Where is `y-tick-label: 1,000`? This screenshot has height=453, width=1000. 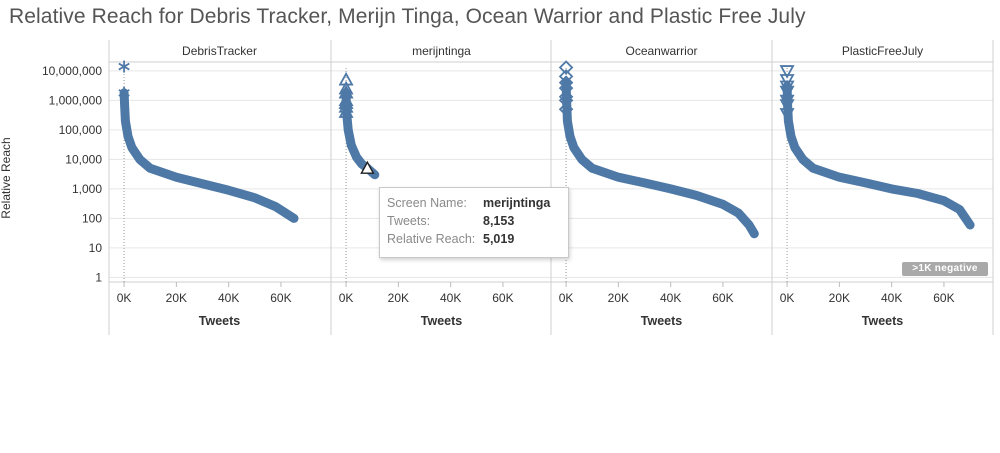
y-tick-label: 1,000 is located at coordinates (87, 189).